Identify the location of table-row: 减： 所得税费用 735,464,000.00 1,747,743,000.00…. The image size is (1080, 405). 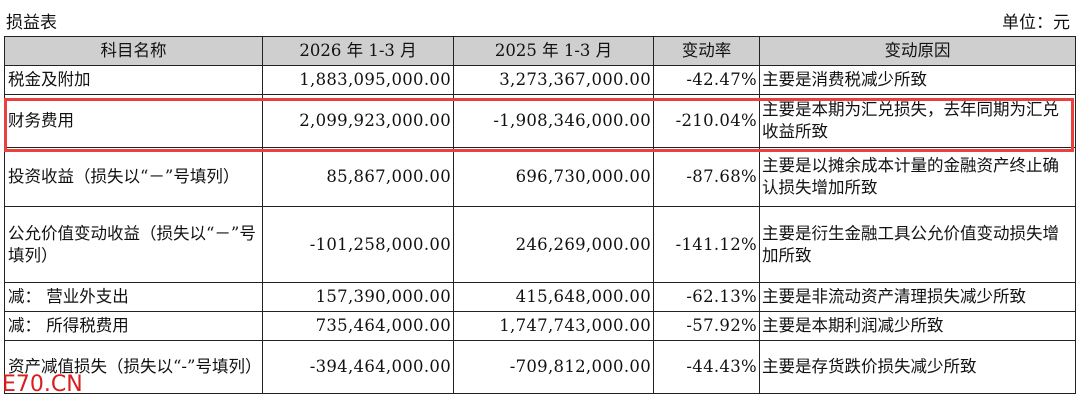
(540, 326).